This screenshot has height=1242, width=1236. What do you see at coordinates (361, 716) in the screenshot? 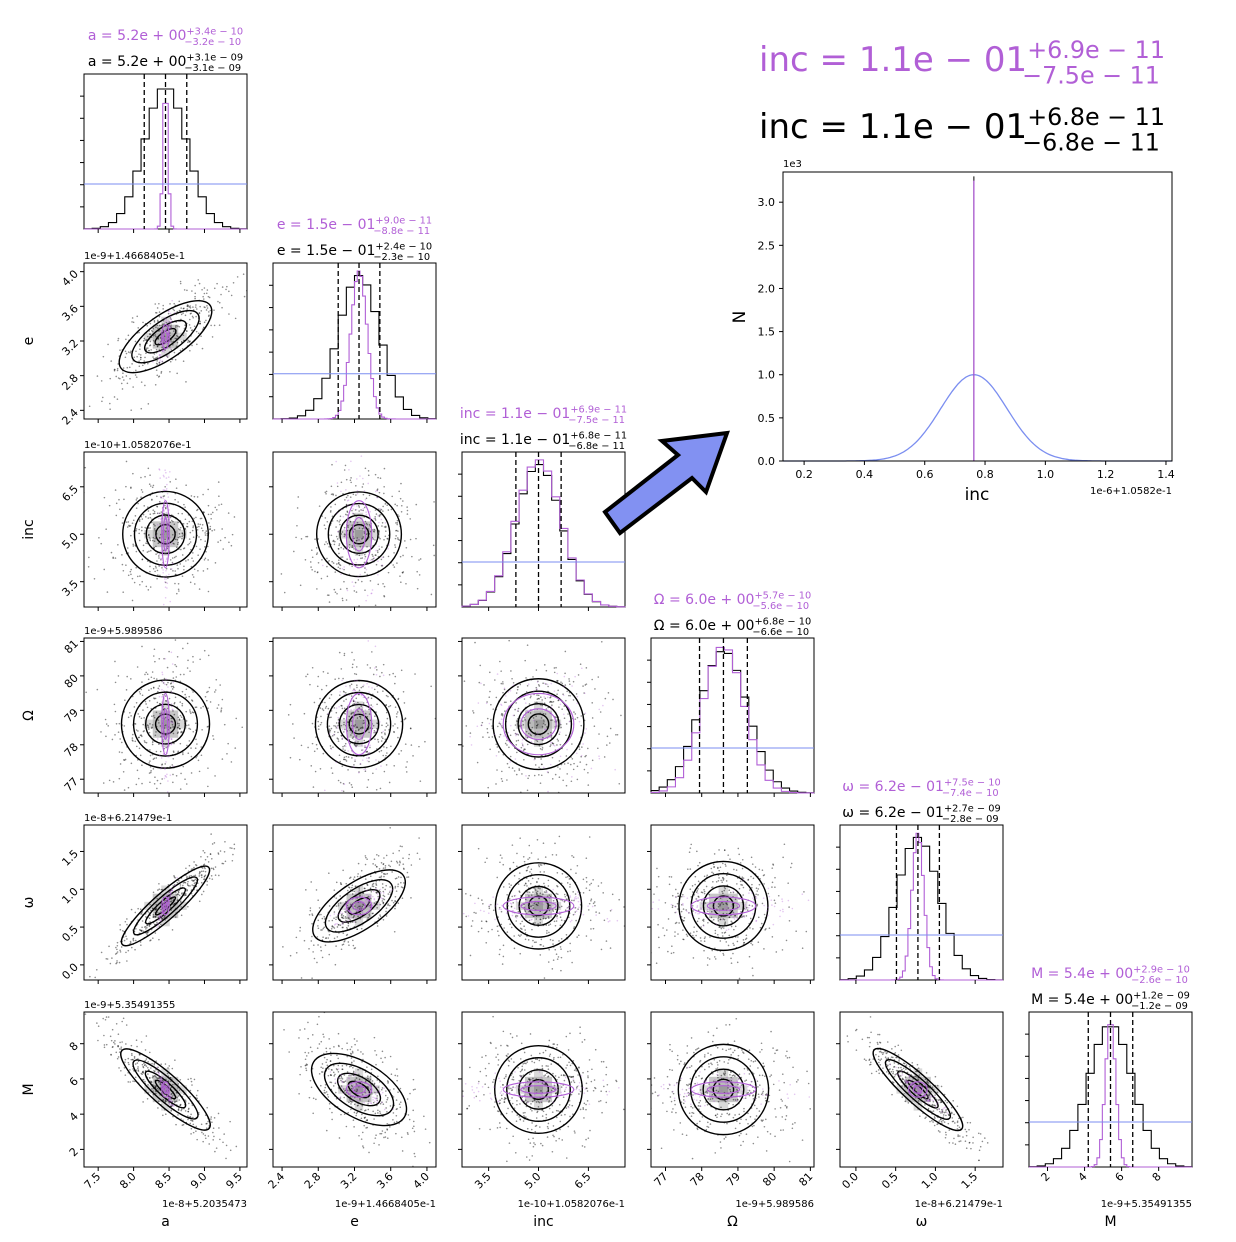
I see `panel-content` at bounding box center [361, 716].